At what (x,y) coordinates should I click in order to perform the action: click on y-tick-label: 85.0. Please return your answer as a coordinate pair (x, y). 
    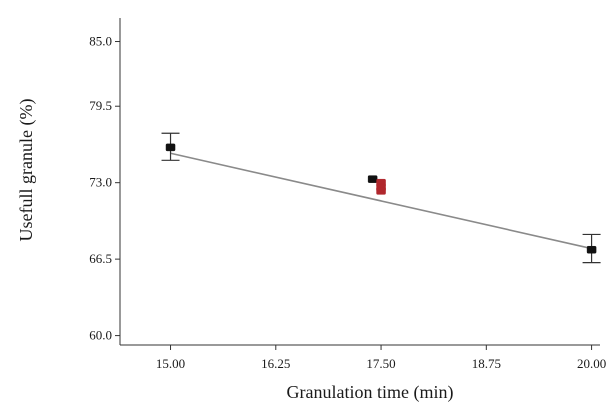
    Looking at the image, I should click on (100, 41).